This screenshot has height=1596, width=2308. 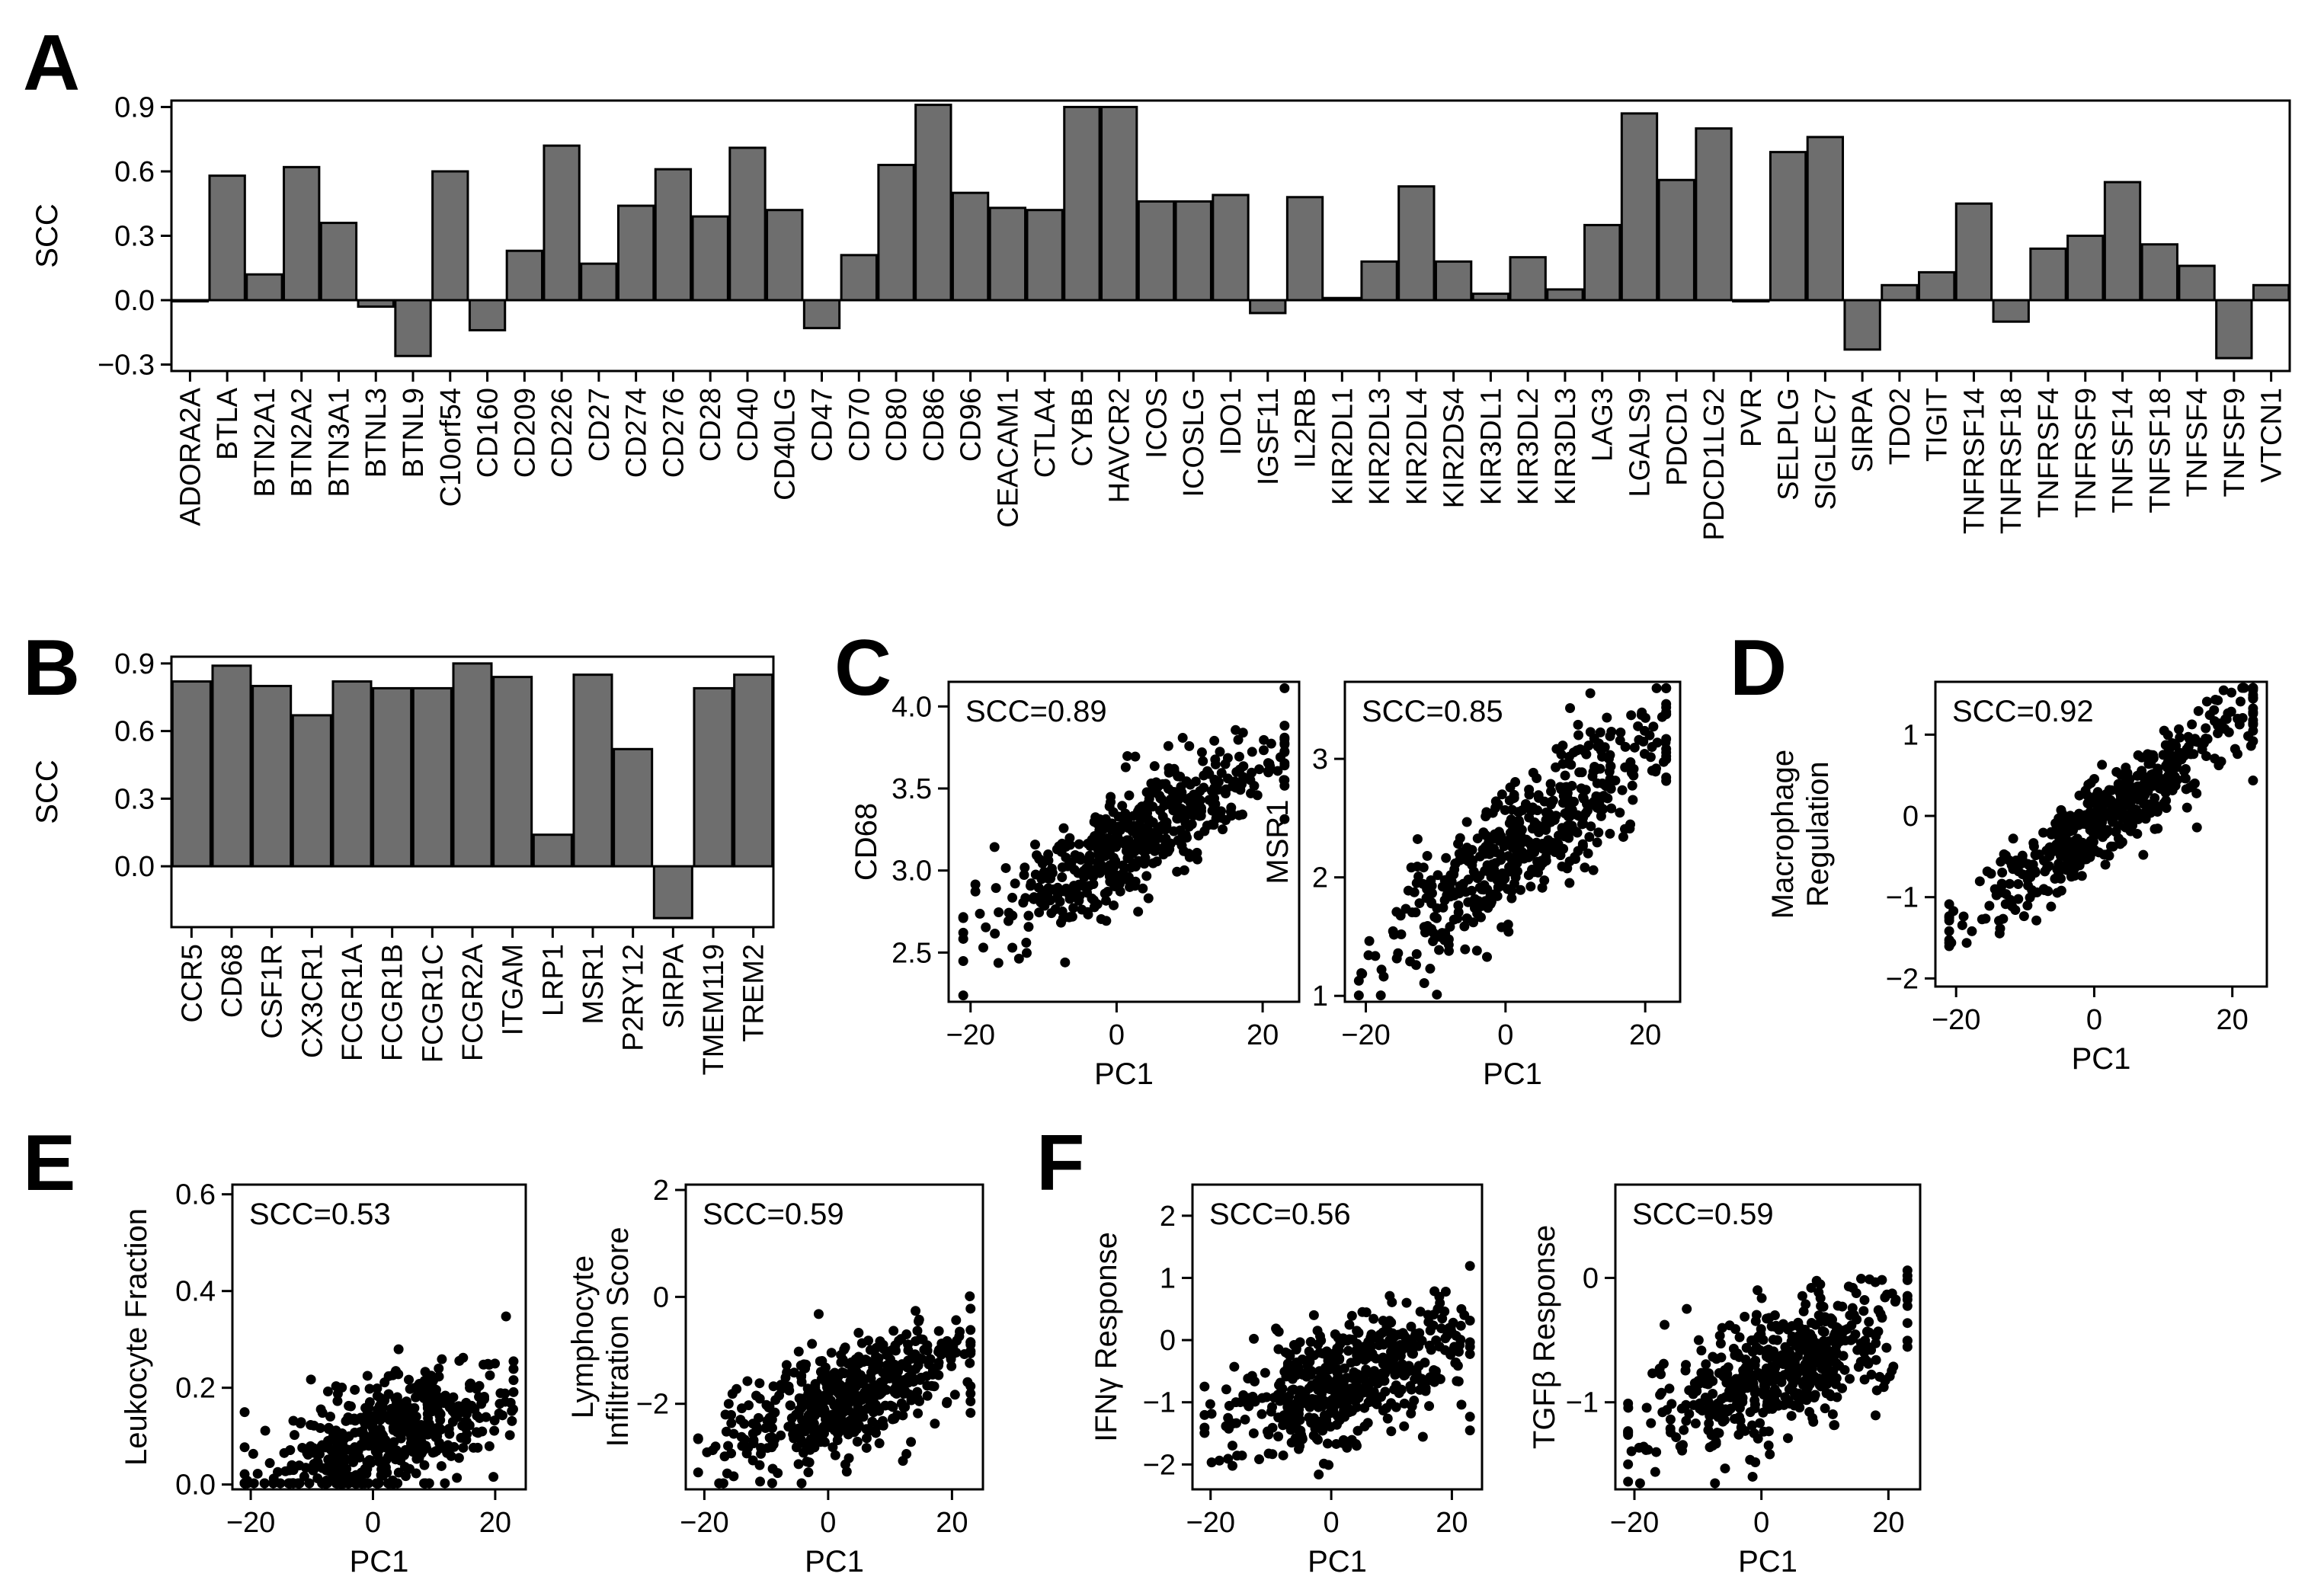 What do you see at coordinates (934, 425) in the screenshot?
I see `category-label: CD86` at bounding box center [934, 425].